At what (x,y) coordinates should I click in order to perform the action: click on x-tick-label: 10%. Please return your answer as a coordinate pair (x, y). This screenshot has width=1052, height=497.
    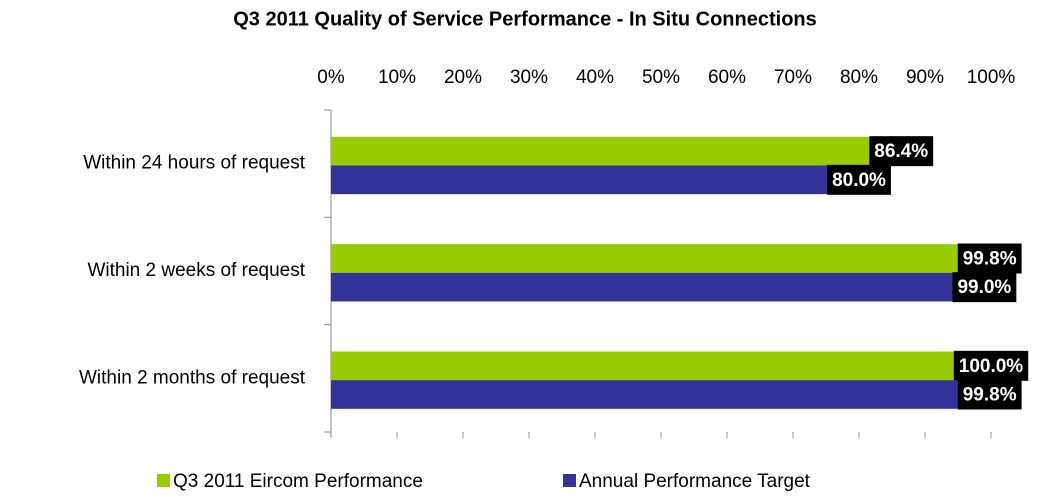
    Looking at the image, I should click on (397, 77).